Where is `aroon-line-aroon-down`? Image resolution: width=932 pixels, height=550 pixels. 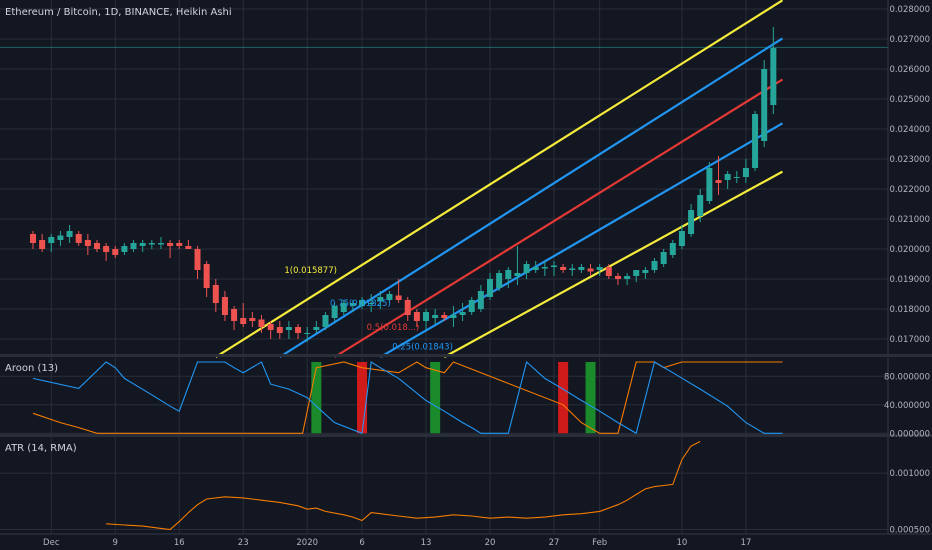 aroon-line-aroon-down is located at coordinates (407, 397).